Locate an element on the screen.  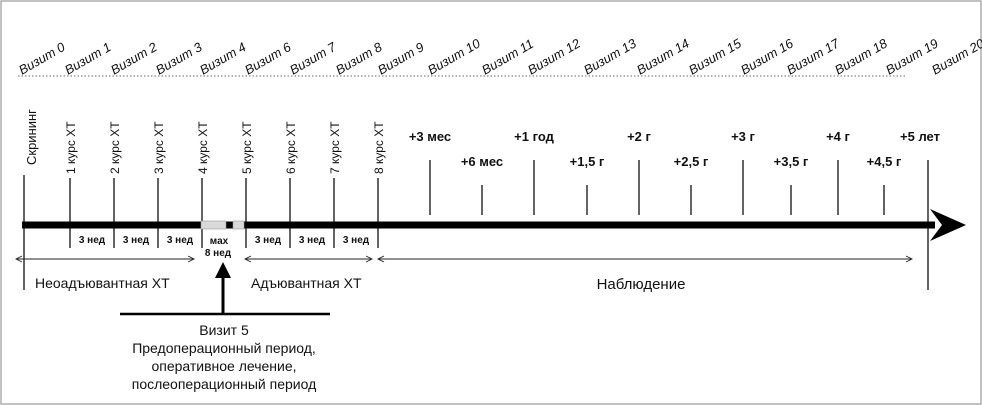
visit5-pointer-head is located at coordinates (223, 270).